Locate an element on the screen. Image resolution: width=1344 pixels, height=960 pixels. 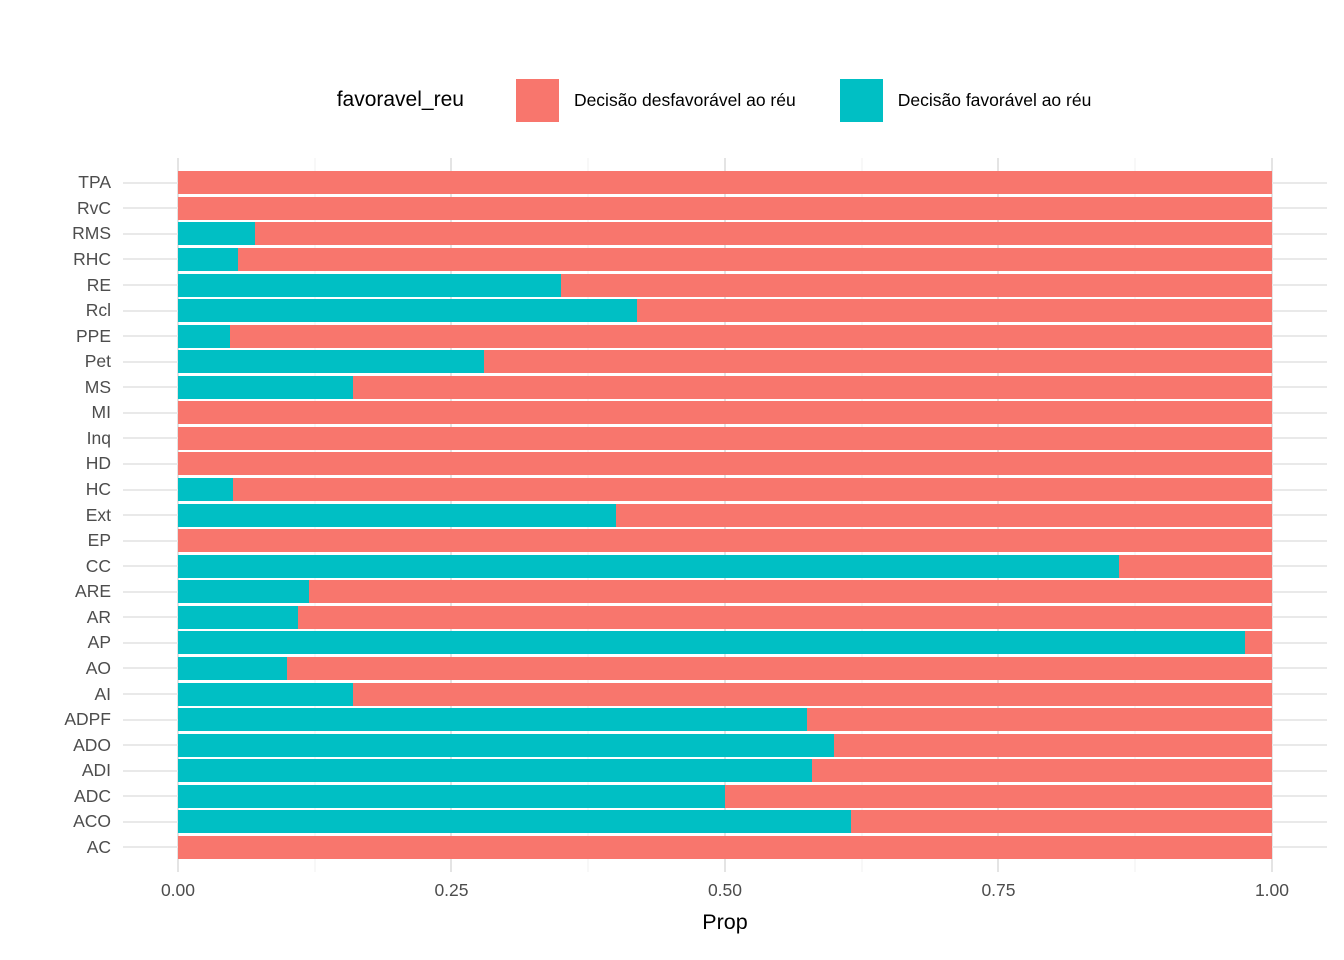
y-tick-label: EP is located at coordinates (99, 540).